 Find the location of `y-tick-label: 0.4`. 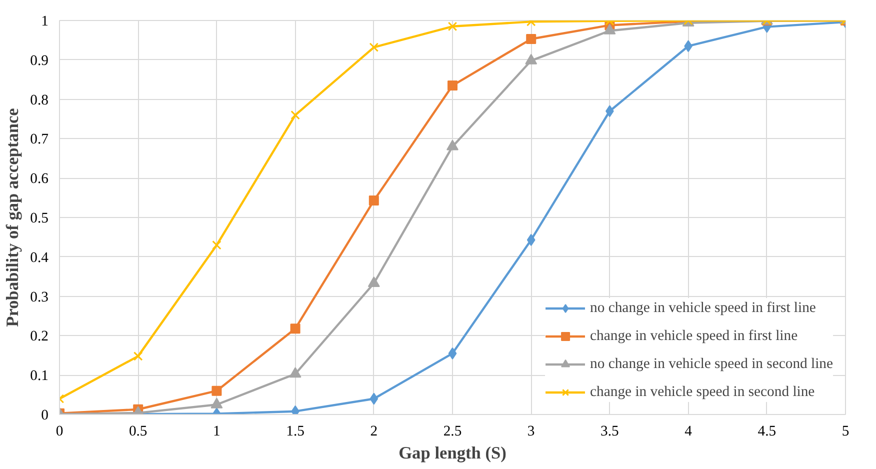

y-tick-label: 0.4 is located at coordinates (40, 258).